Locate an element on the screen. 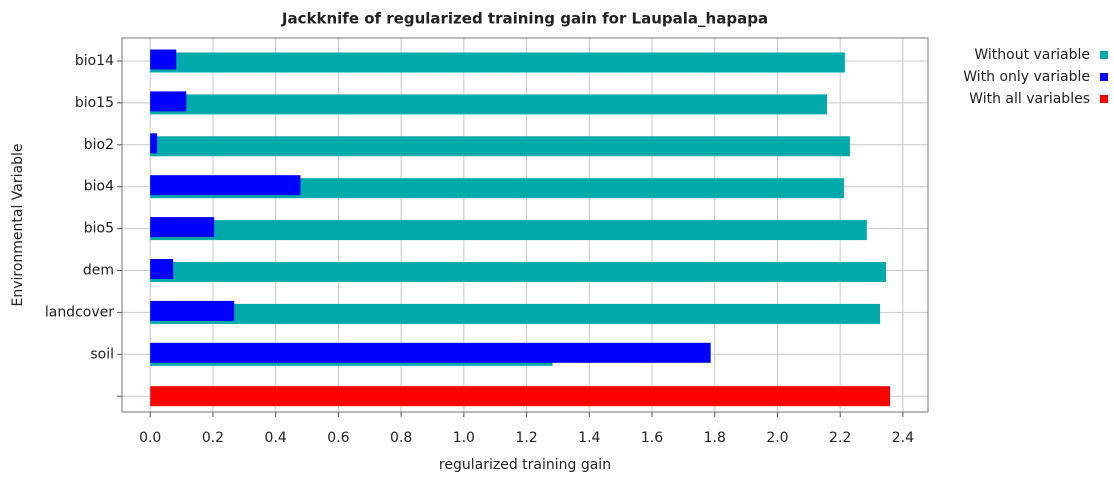  x-axis-label: regularized training gain is located at coordinates (525, 465).